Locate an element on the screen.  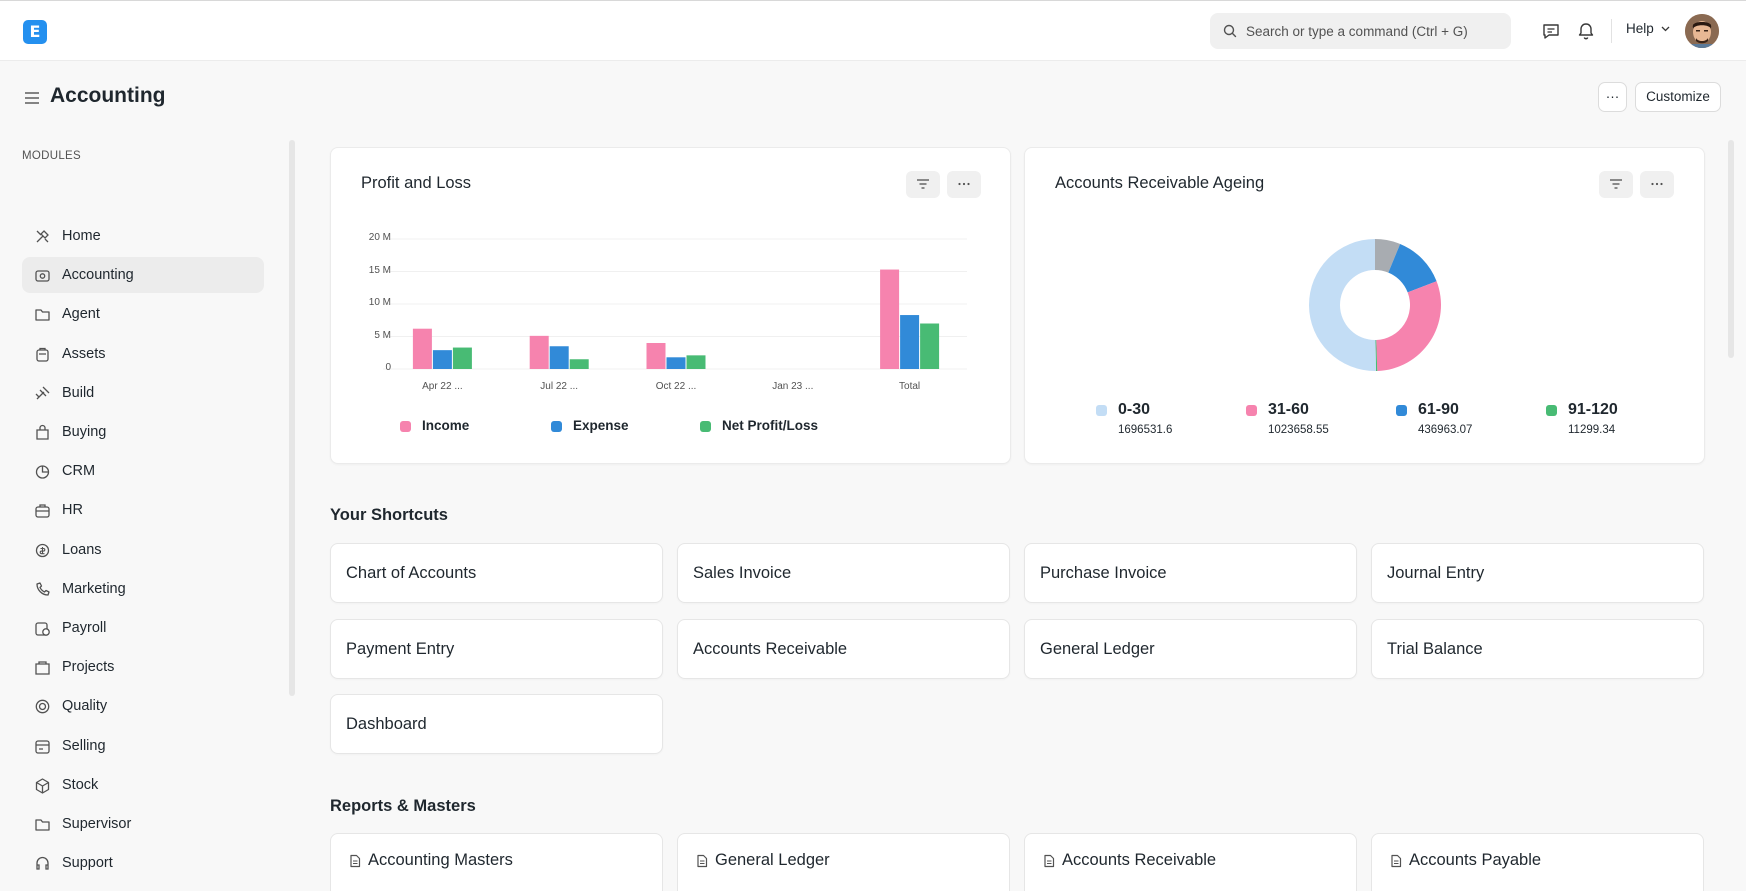
sidebar-item-home: Home is located at coordinates (143, 236).